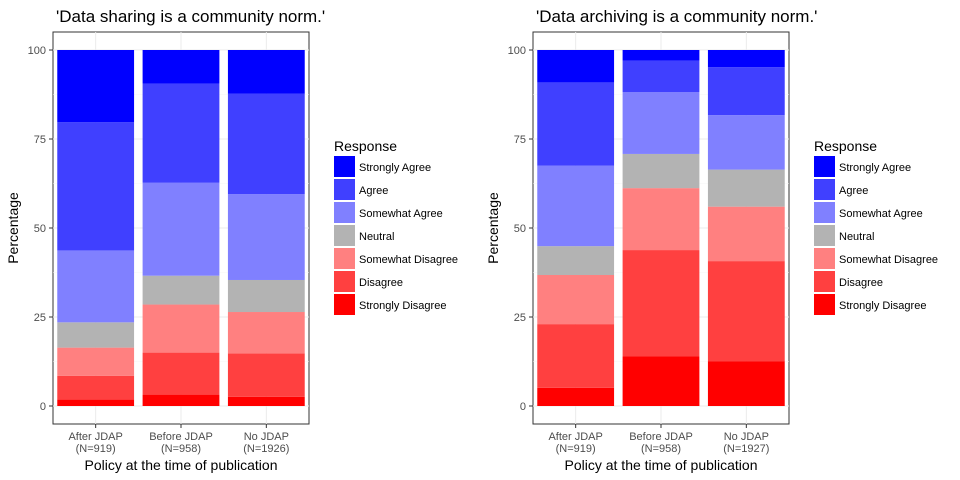  What do you see at coordinates (746, 449) in the screenshot?
I see `x-tick-sublabel: (N=1927)` at bounding box center [746, 449].